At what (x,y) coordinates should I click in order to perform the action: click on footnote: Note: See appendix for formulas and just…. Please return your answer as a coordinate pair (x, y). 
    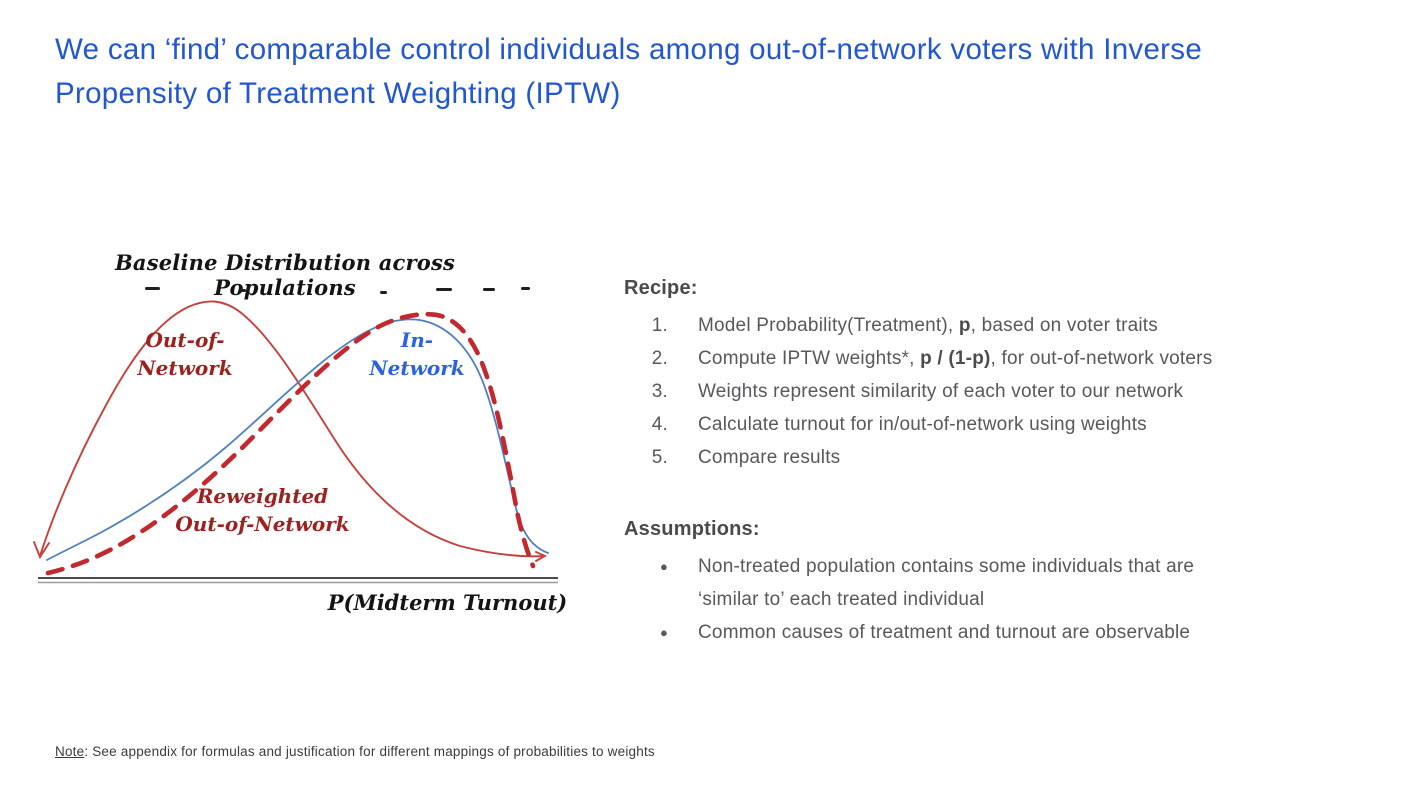
    Looking at the image, I should click on (355, 751).